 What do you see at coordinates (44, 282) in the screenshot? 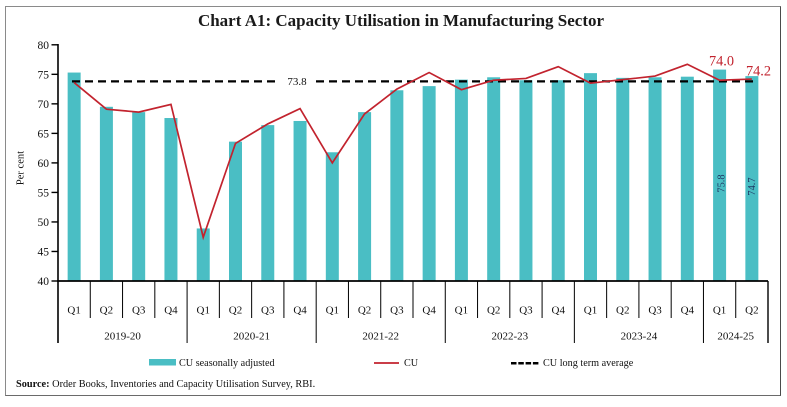
I see `svg-text: 40` at bounding box center [44, 282].